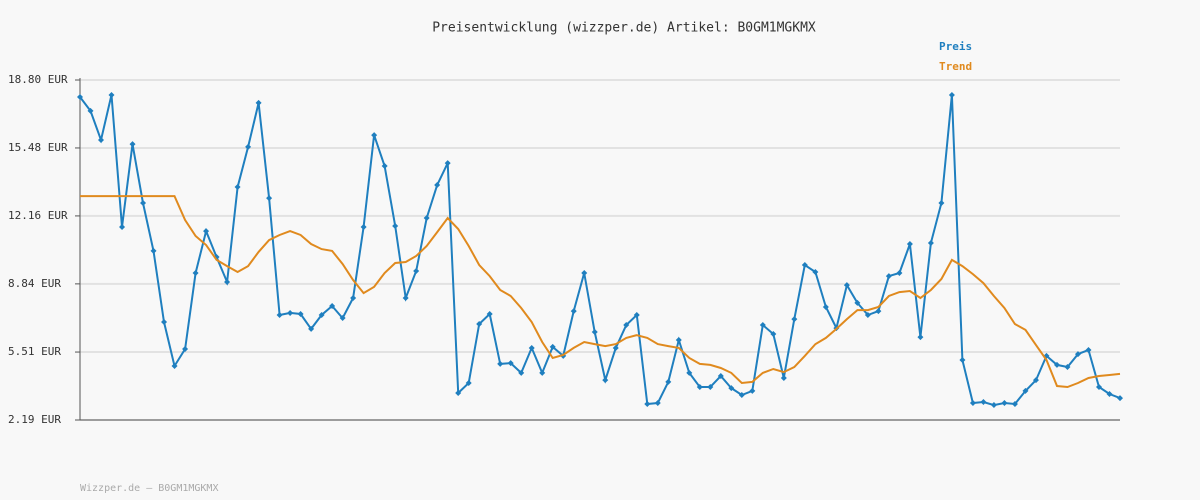 The width and height of the screenshot is (1200, 500). What do you see at coordinates (34, 419) in the screenshot?
I see `y-tick-label: 2.19 EUR` at bounding box center [34, 419].